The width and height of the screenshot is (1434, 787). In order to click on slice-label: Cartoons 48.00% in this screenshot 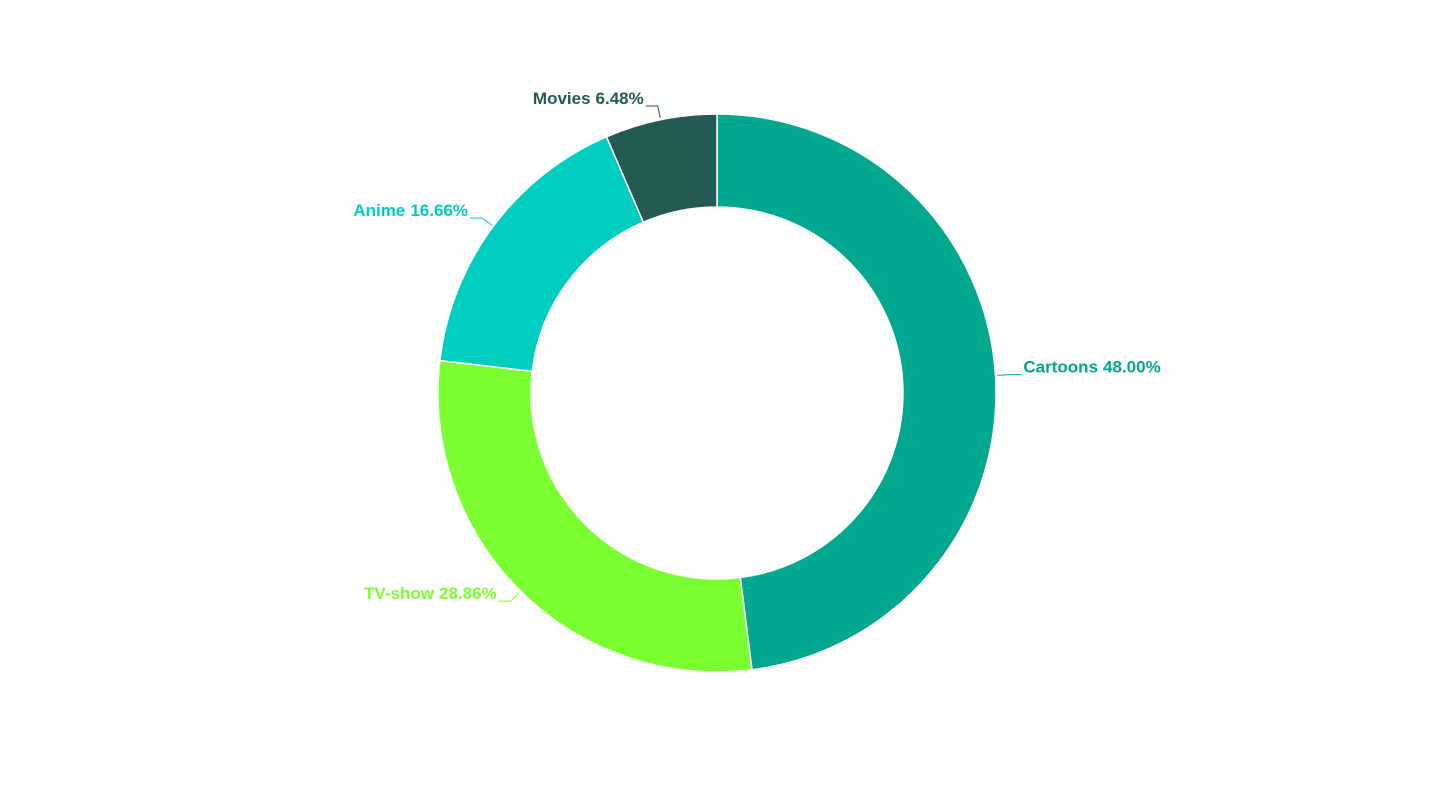, I will do `click(1091, 367)`.